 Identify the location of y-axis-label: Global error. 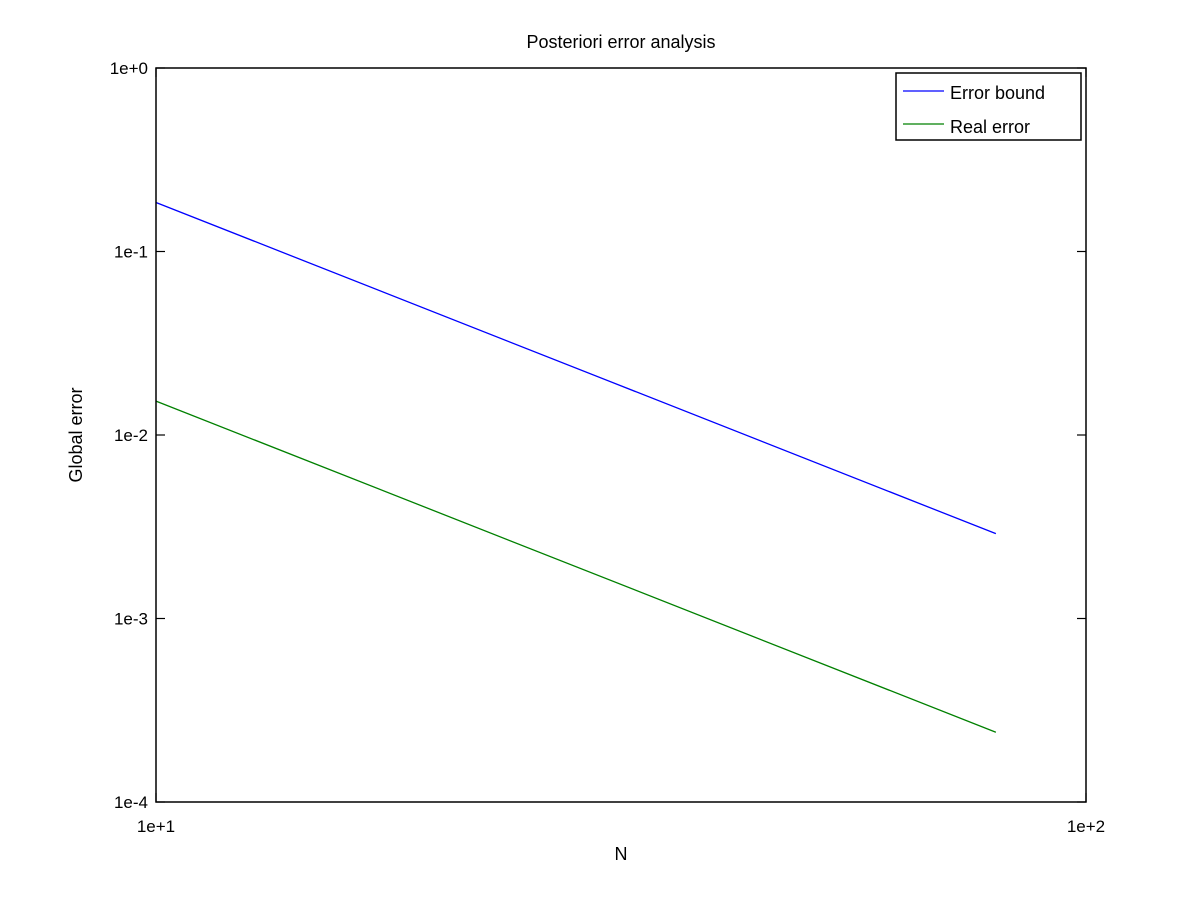
(76, 434).